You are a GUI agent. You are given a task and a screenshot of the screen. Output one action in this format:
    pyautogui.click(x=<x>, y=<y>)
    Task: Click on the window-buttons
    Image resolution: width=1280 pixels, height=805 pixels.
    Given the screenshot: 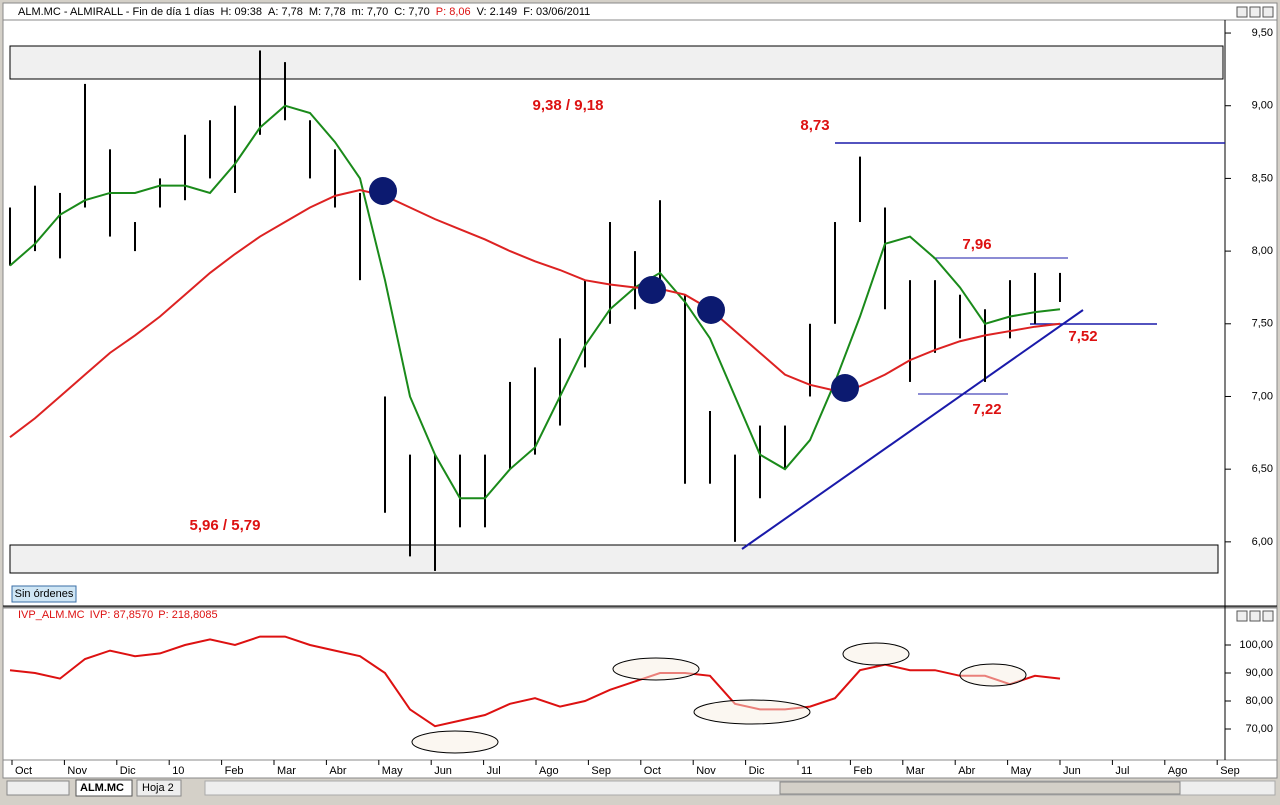 What is the action you would take?
    pyautogui.click(x=1255, y=314)
    